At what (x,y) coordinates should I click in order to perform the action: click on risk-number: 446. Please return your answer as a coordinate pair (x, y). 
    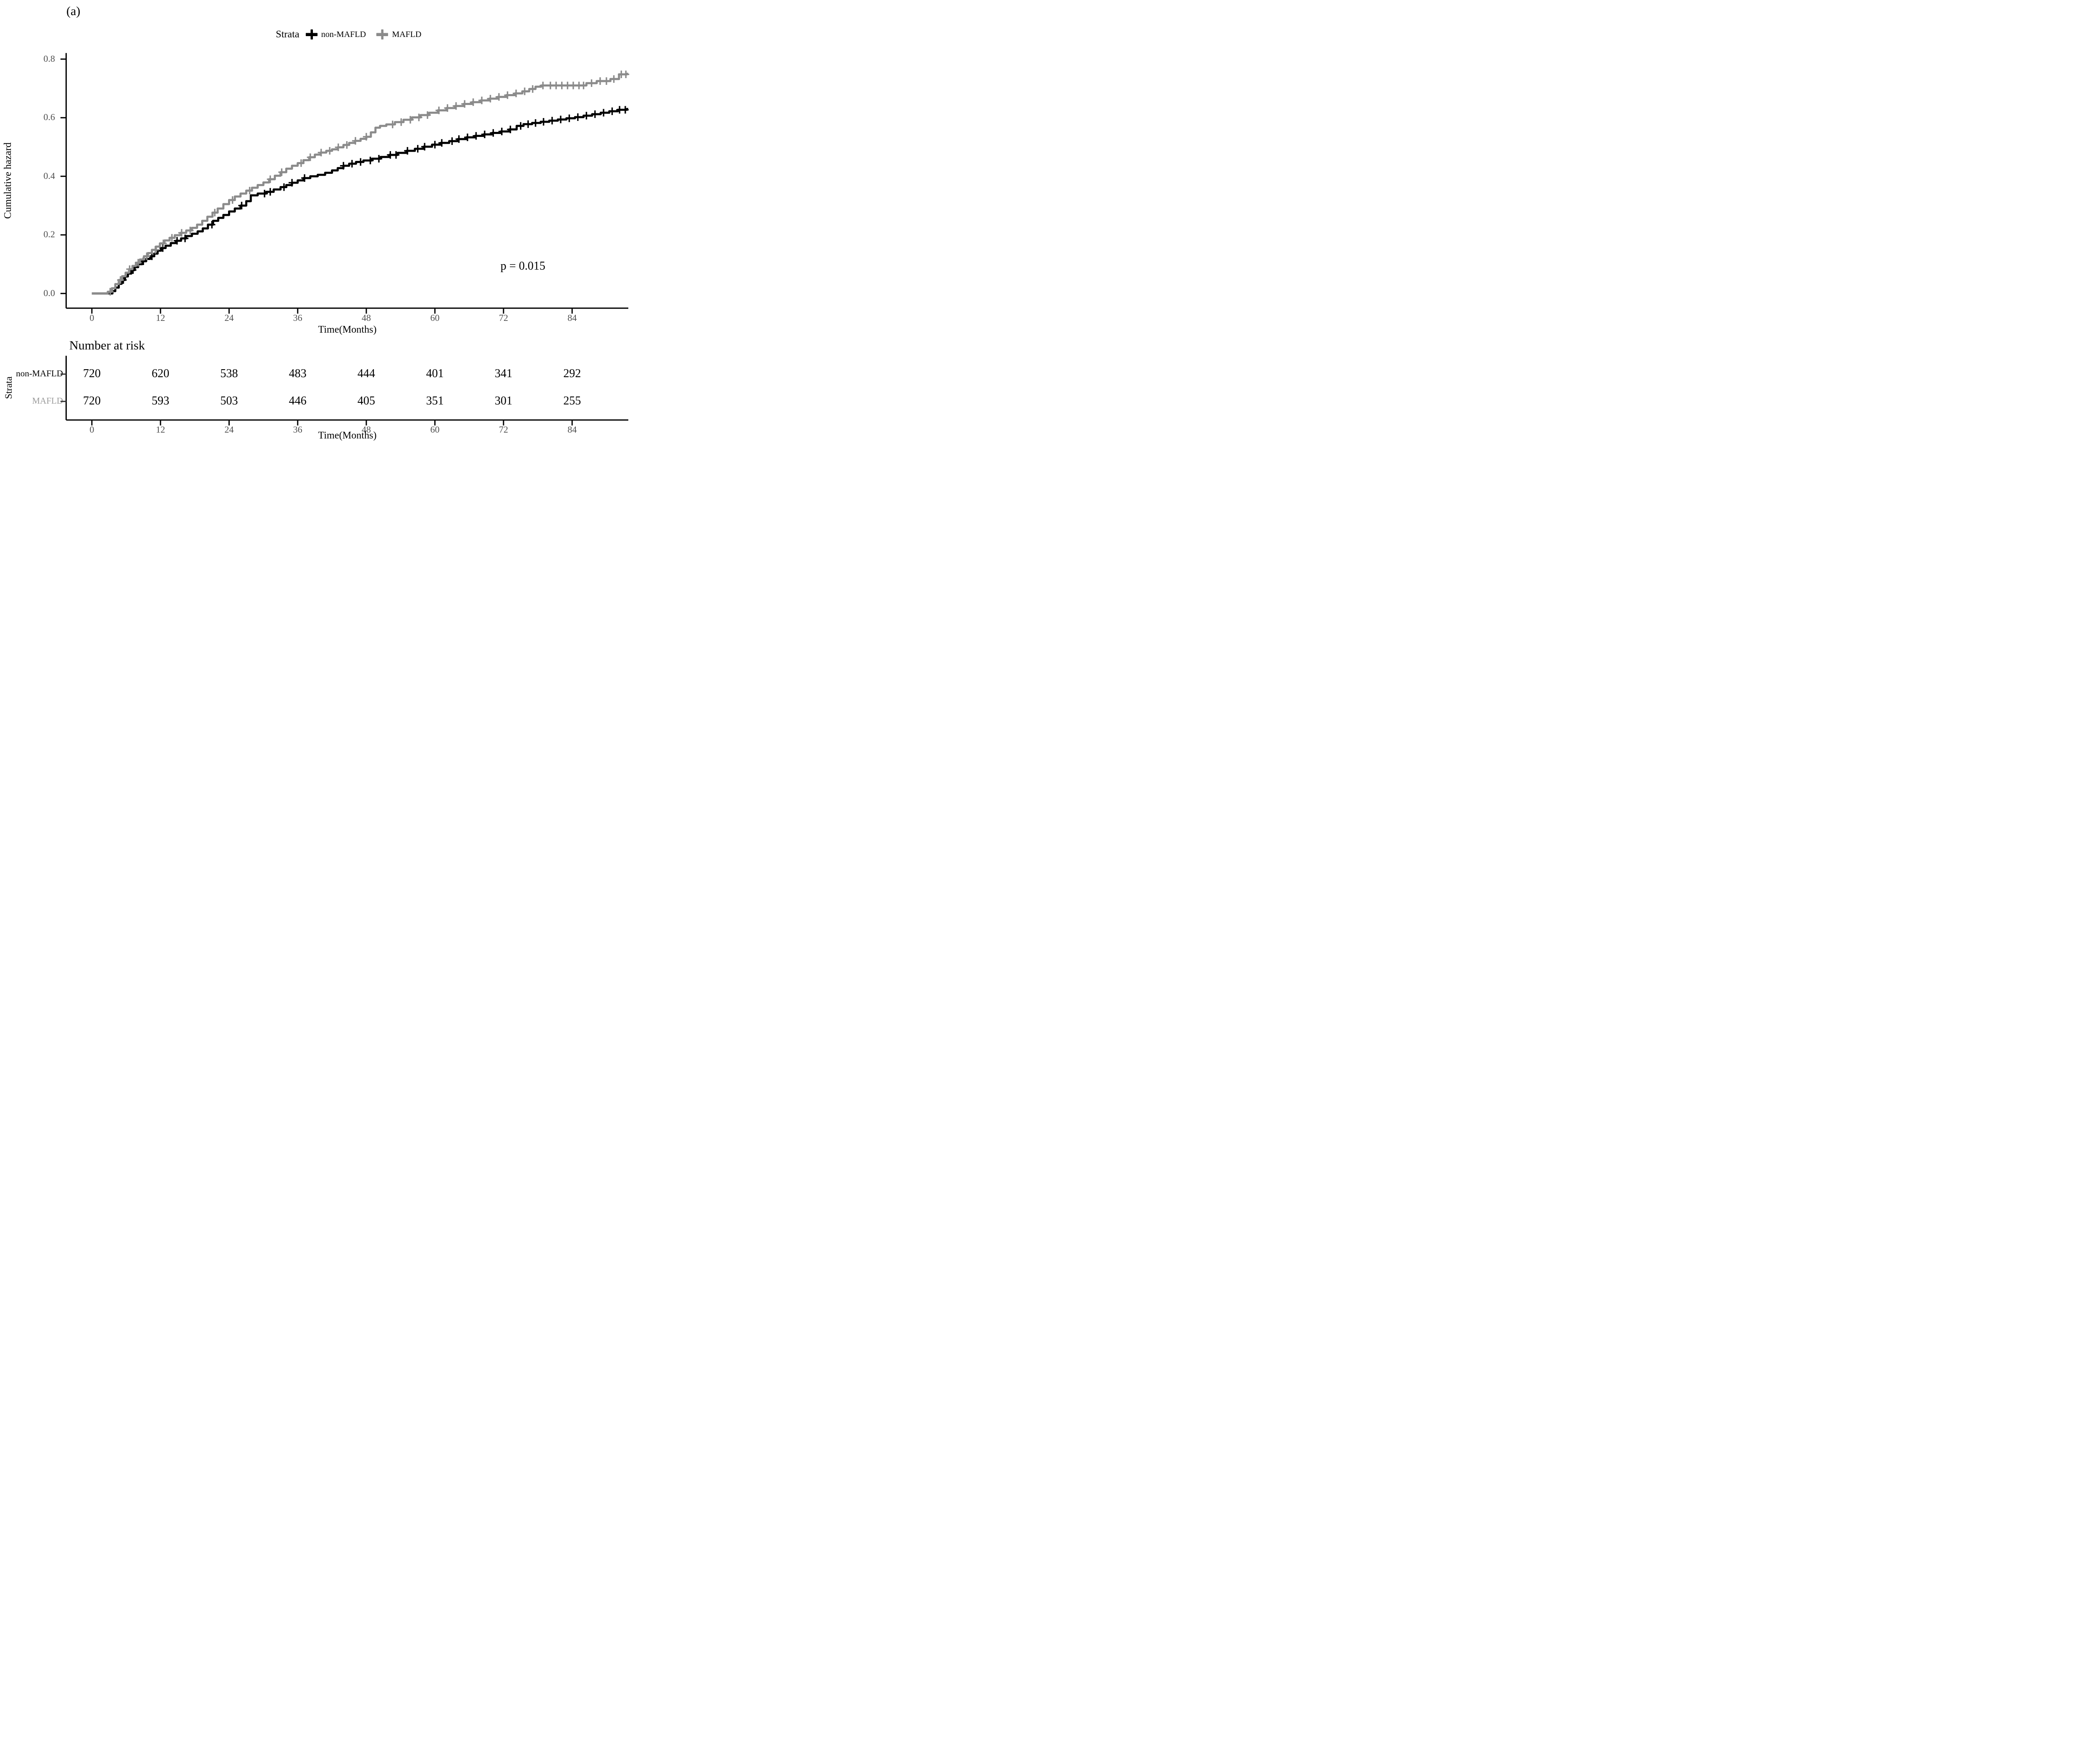
    Looking at the image, I should click on (298, 400).